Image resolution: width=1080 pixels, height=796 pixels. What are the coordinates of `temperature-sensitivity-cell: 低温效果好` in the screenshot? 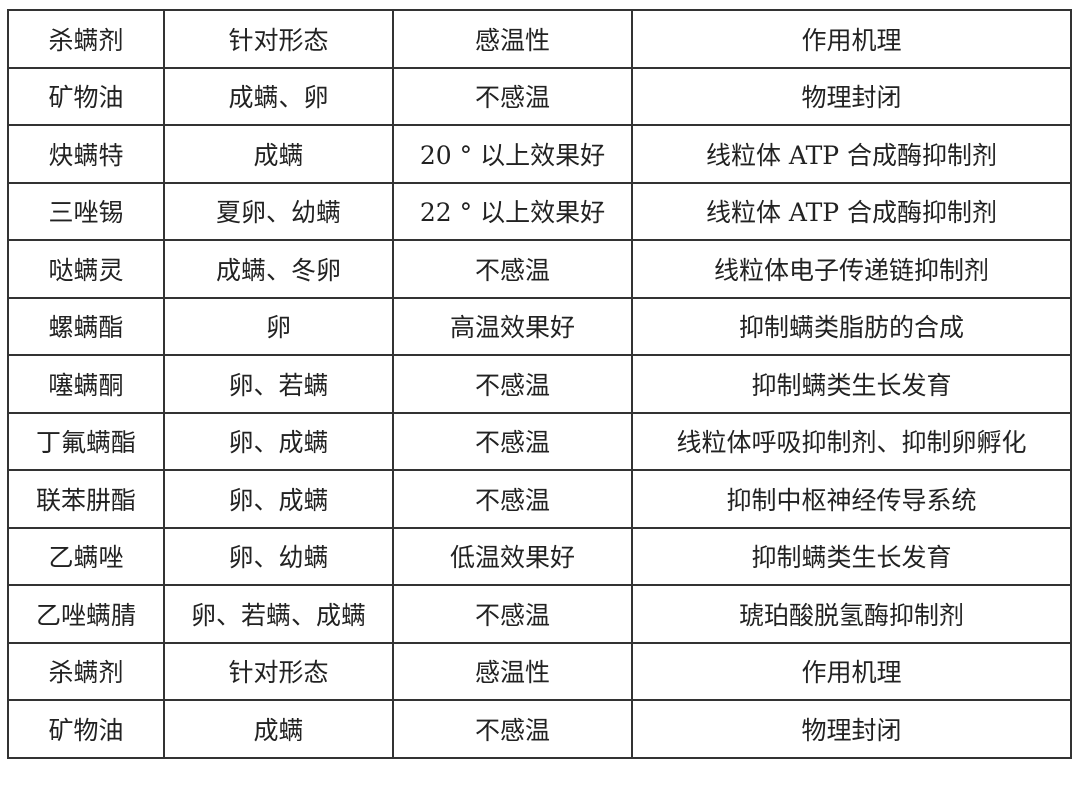 It's located at (512, 556).